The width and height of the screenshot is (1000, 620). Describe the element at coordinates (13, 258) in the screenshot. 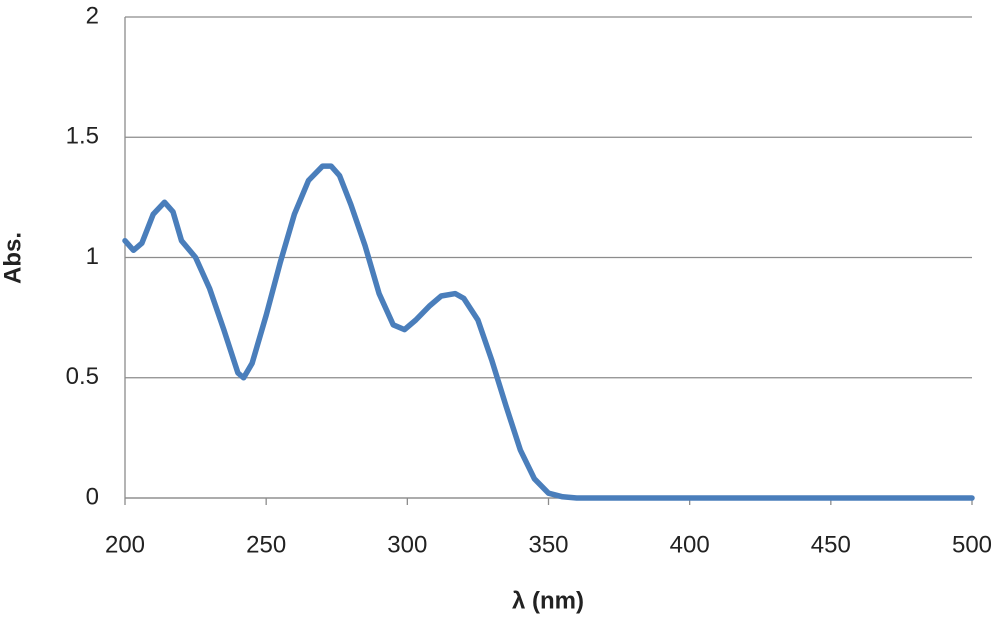

I see `y-axis-title: Abs.` at that location.